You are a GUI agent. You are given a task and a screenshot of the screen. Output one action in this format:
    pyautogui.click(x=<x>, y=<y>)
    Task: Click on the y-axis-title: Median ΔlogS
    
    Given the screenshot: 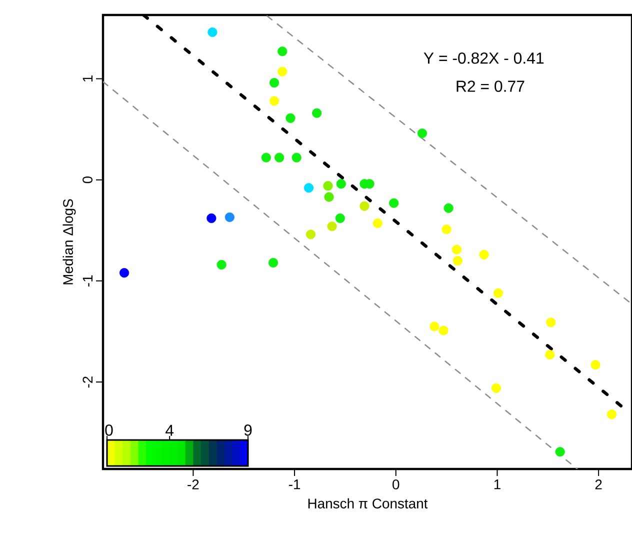 What is the action you would take?
    pyautogui.click(x=69, y=241)
    